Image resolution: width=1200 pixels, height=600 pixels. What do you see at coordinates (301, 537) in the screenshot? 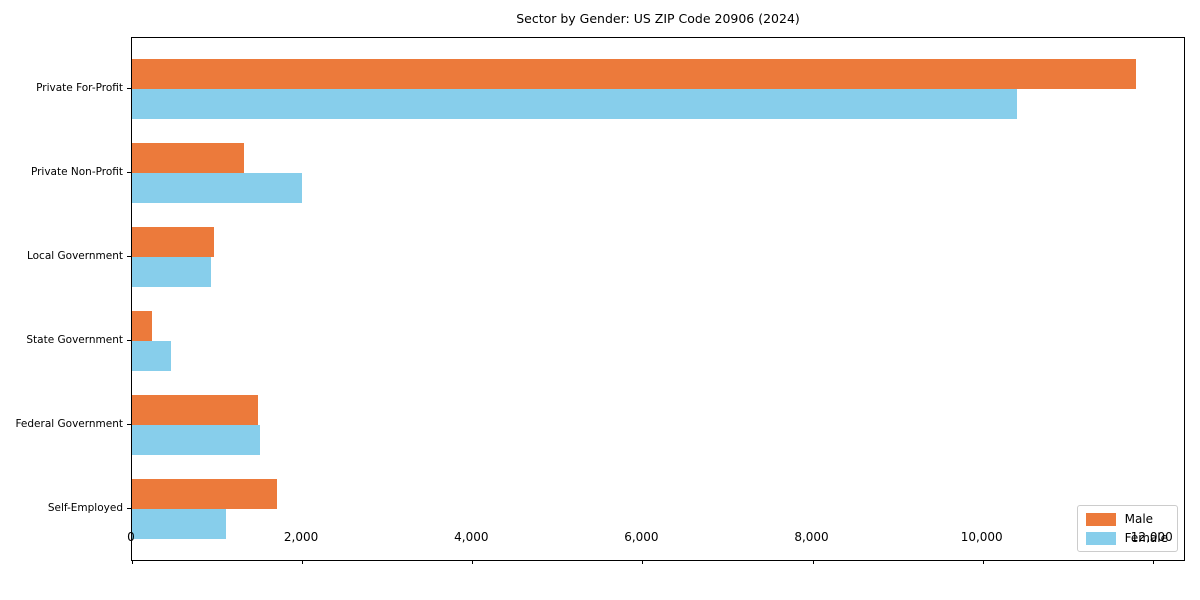
I see `x-axis-tick-label: 2,000` at bounding box center [301, 537].